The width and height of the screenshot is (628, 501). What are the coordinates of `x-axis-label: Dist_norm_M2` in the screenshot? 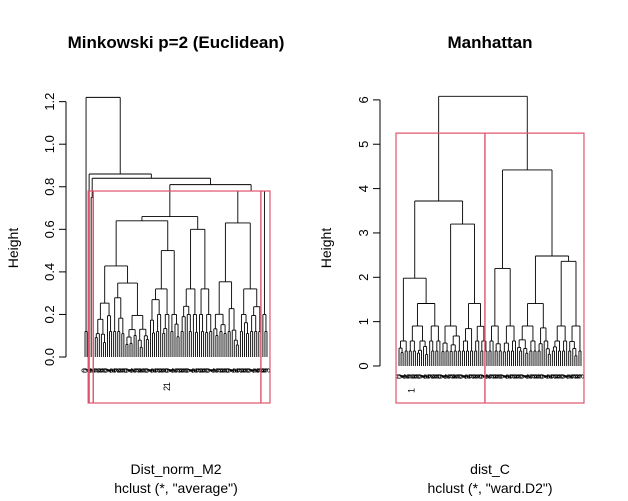 It's located at (175, 469).